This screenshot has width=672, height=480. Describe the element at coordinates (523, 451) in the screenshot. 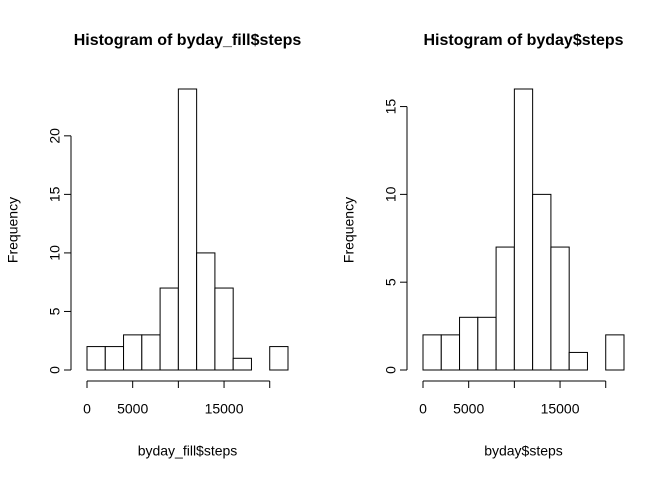

I see `x-axis-label: byday$steps` at that location.